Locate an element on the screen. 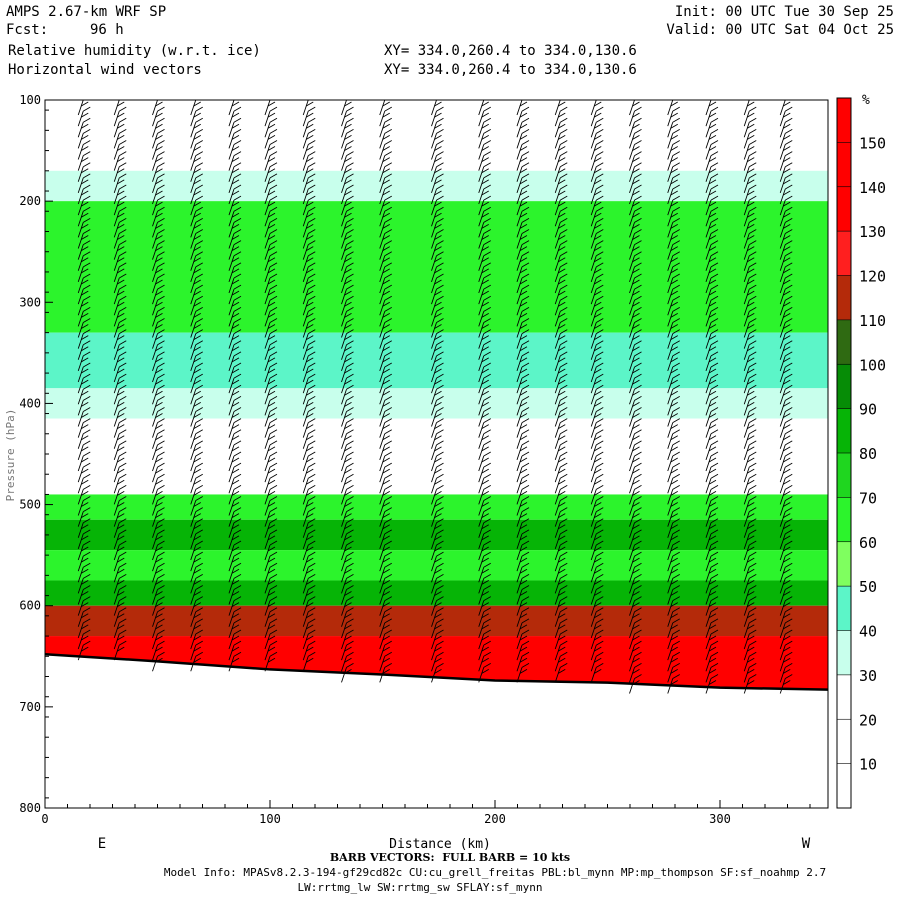 This screenshot has width=900, height=900. colorbar-label: 100 is located at coordinates (872, 365).